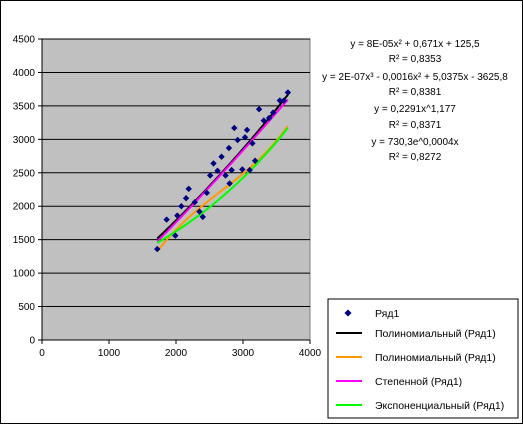 Image resolution: width=523 pixels, height=429 pixels. Describe the element at coordinates (24, 207) in the screenshot. I see `tick-label-y: 2000` at that location.